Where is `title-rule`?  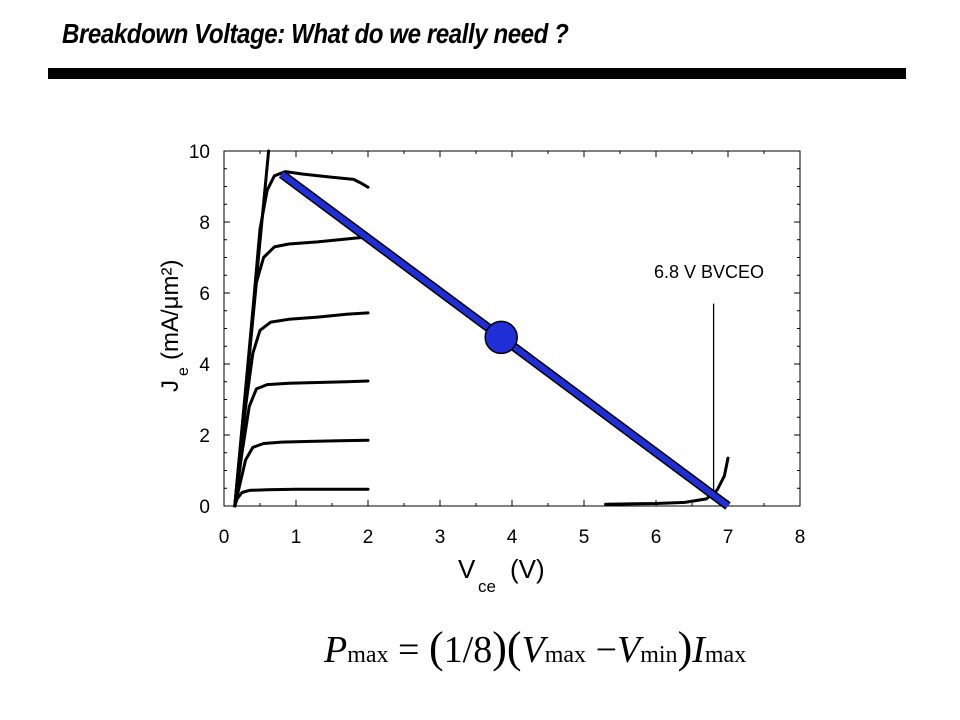 title-rule is located at coordinates (477, 73).